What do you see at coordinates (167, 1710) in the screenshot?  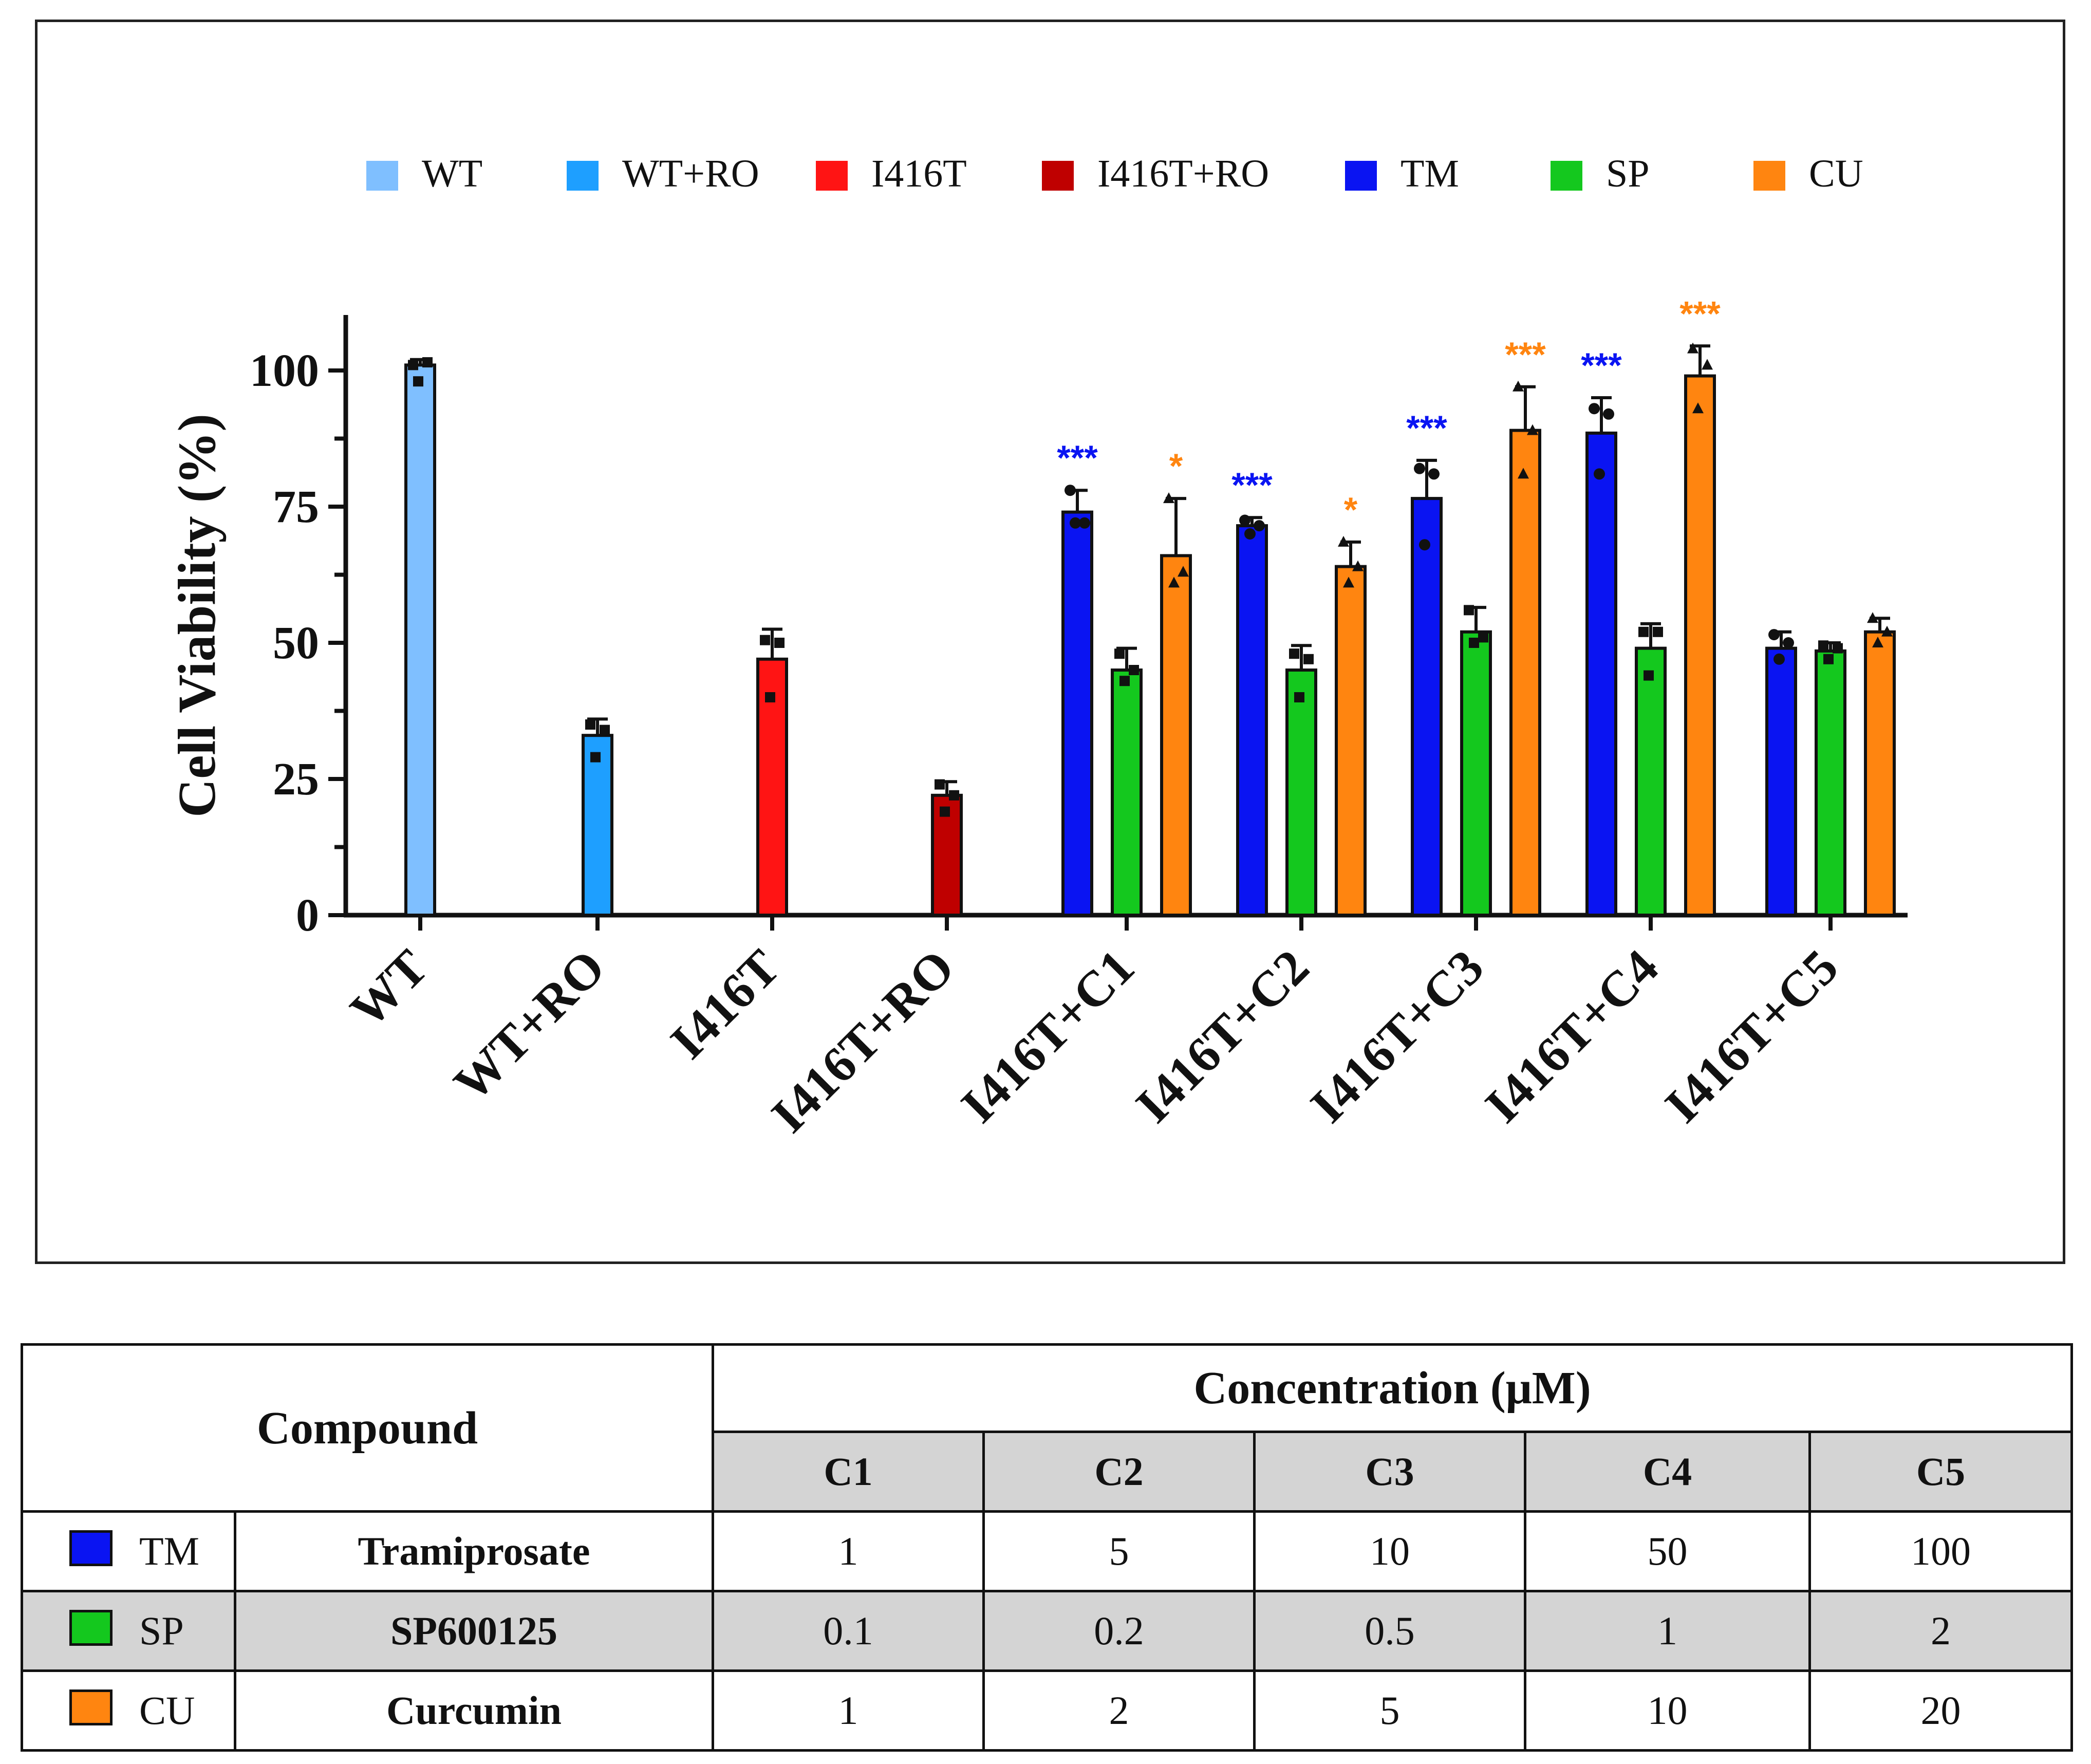 I see `abbr-label: CU` at bounding box center [167, 1710].